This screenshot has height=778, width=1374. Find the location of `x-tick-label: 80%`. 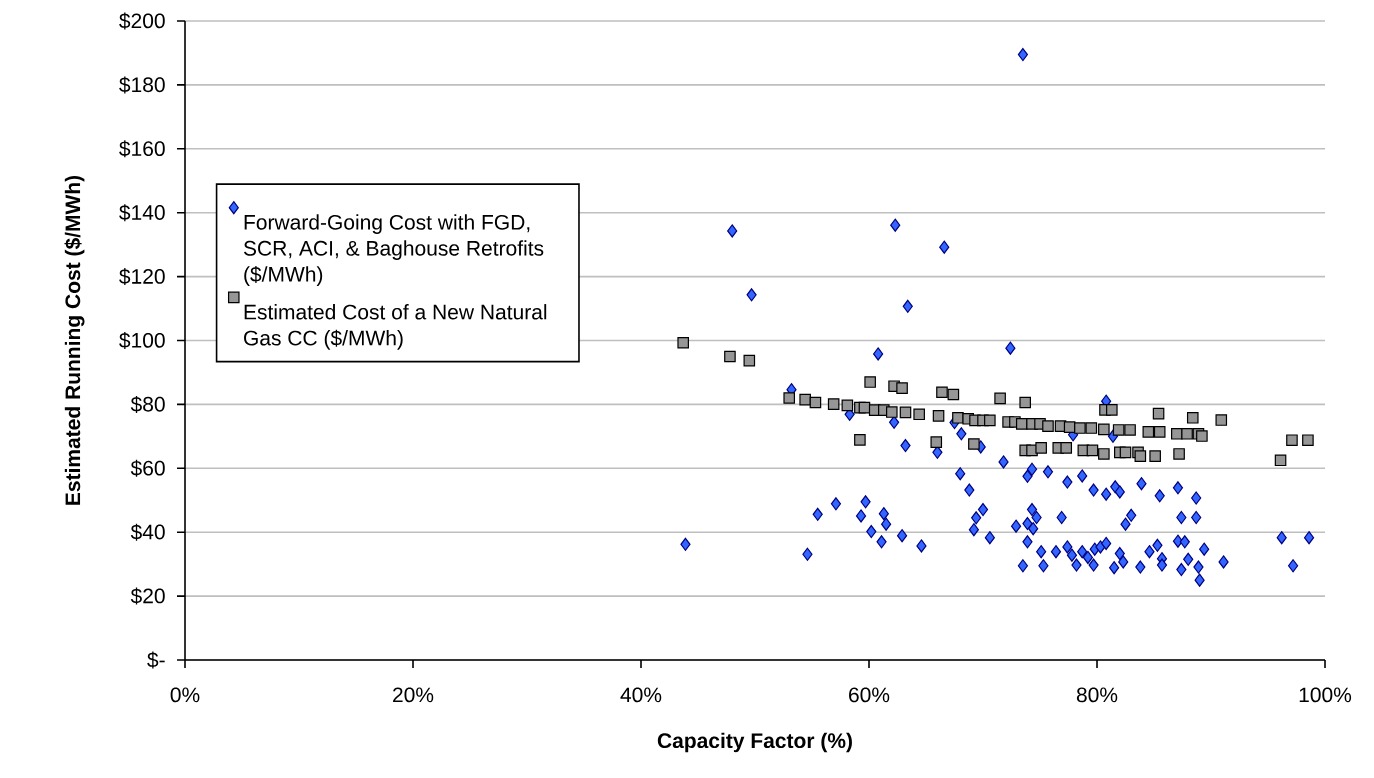

x-tick-label: 80% is located at coordinates (1097, 695).